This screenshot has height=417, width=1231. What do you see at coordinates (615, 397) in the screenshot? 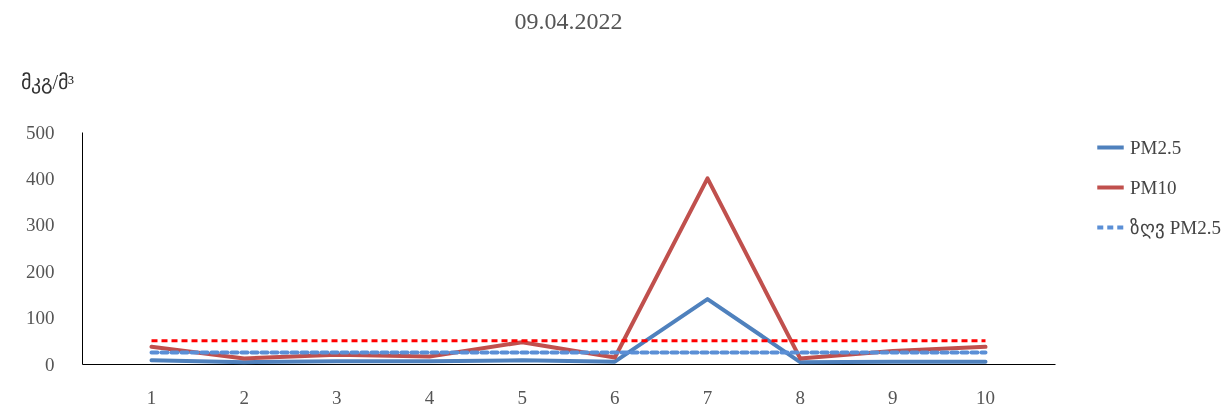
I see `x-tick-label: 6` at bounding box center [615, 397].